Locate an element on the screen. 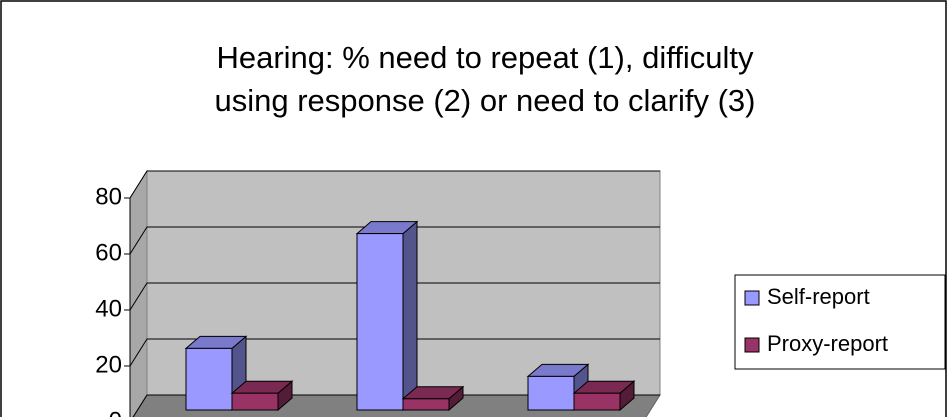 The width and height of the screenshot is (948, 417). y-tick-label: 60 is located at coordinates (108, 252).